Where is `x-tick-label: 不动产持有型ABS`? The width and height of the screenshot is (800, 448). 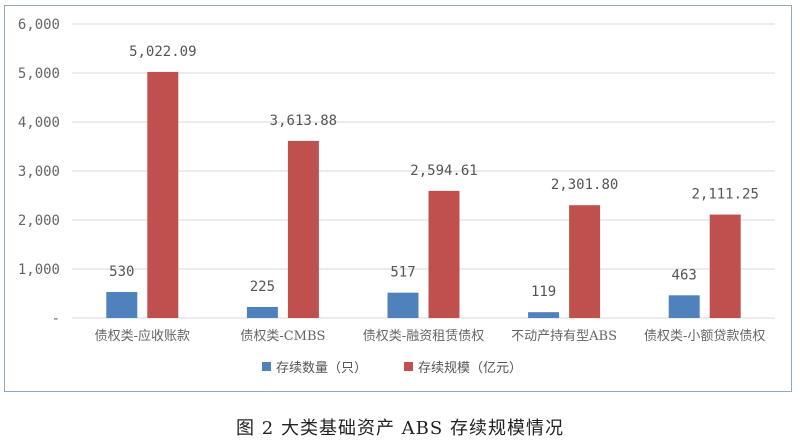
x-tick-label: 不动产持有型ABS is located at coordinates (564, 336).